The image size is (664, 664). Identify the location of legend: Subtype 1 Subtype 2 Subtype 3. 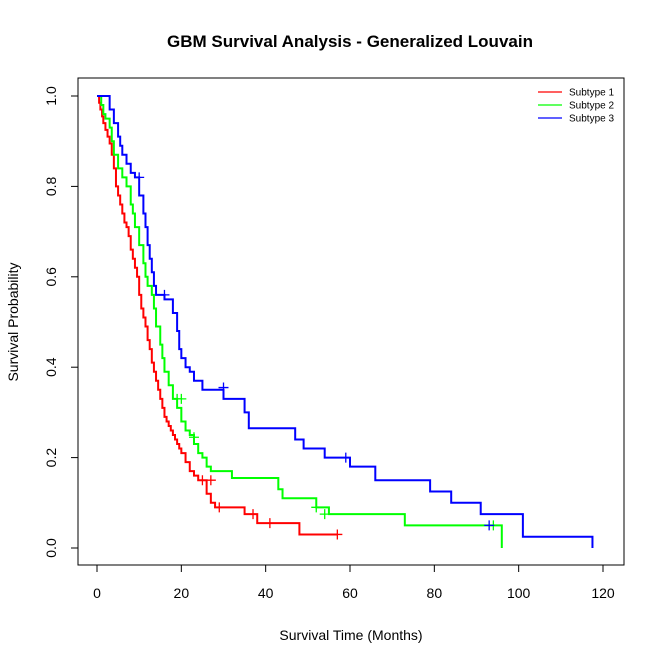
(576, 106).